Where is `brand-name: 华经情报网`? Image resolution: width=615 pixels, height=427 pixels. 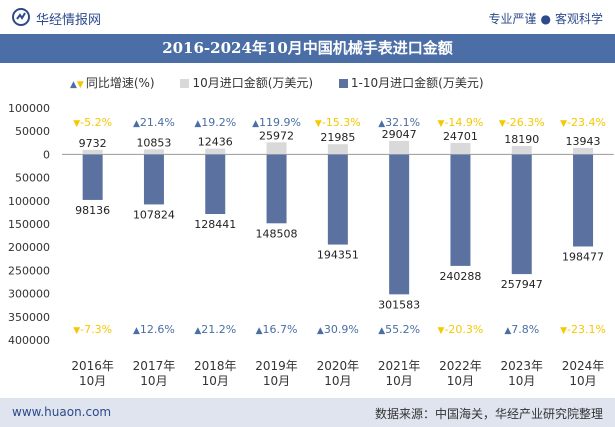 brand-name: 华经情报网 is located at coordinates (69, 20).